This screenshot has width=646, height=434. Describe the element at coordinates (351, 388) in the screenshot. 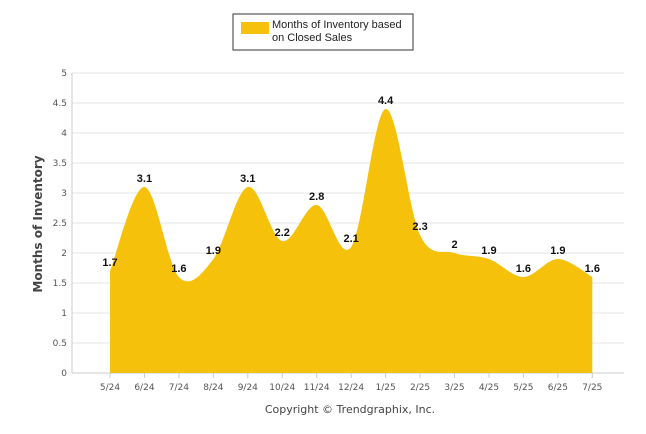

I see `x-tick-label: 12/24` at that location.